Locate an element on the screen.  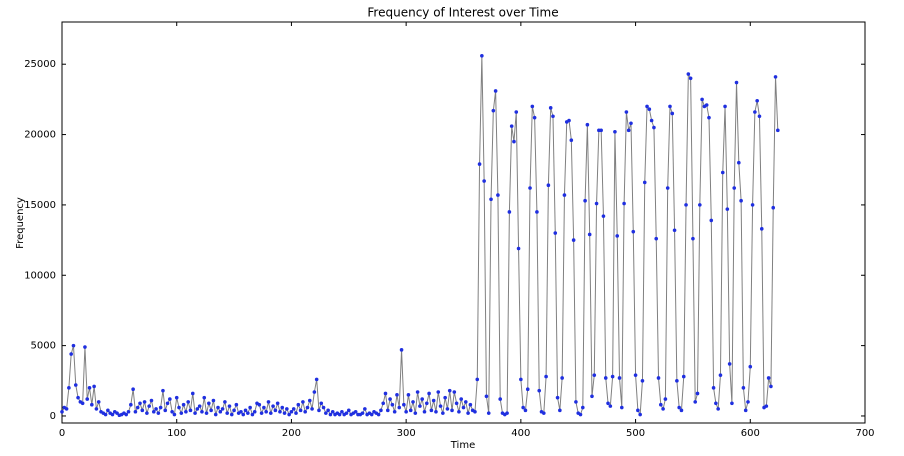
y-tick-label: 0 is located at coordinates (53, 416).